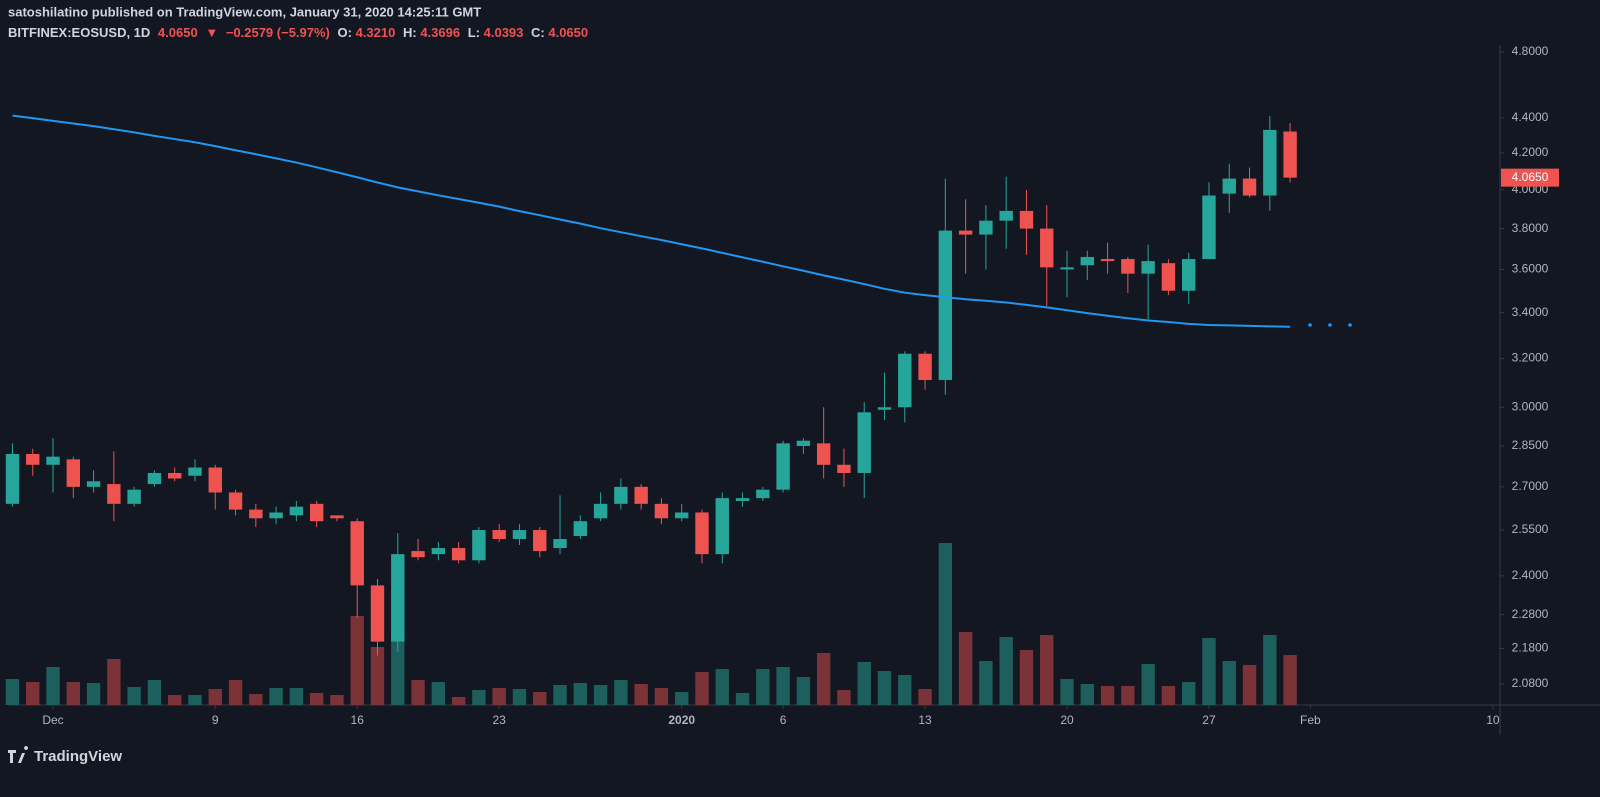 This screenshot has height=797, width=1600. Describe the element at coordinates (681, 720) in the screenshot. I see `x-tick-label: 2020` at that location.